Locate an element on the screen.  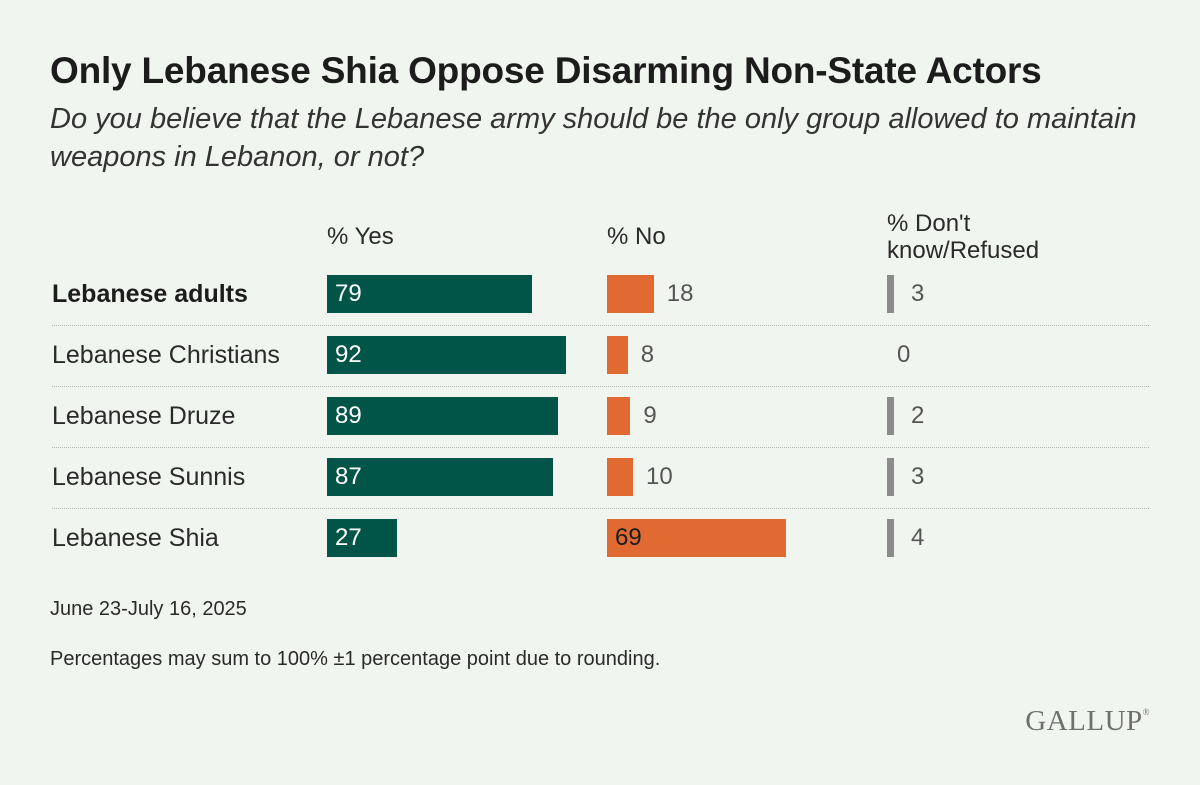
row-label: Lebanese Druze is located at coordinates (144, 416).